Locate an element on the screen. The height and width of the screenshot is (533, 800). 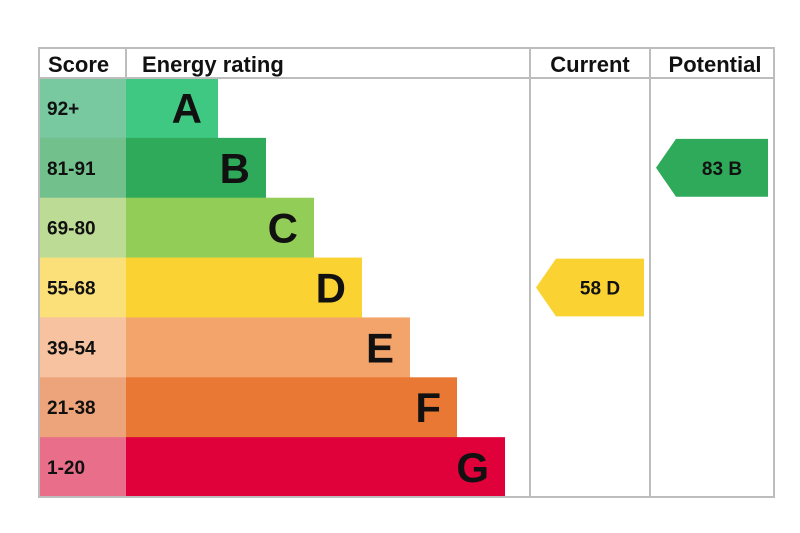
current-rating-label: 58 D is located at coordinates (600, 288).